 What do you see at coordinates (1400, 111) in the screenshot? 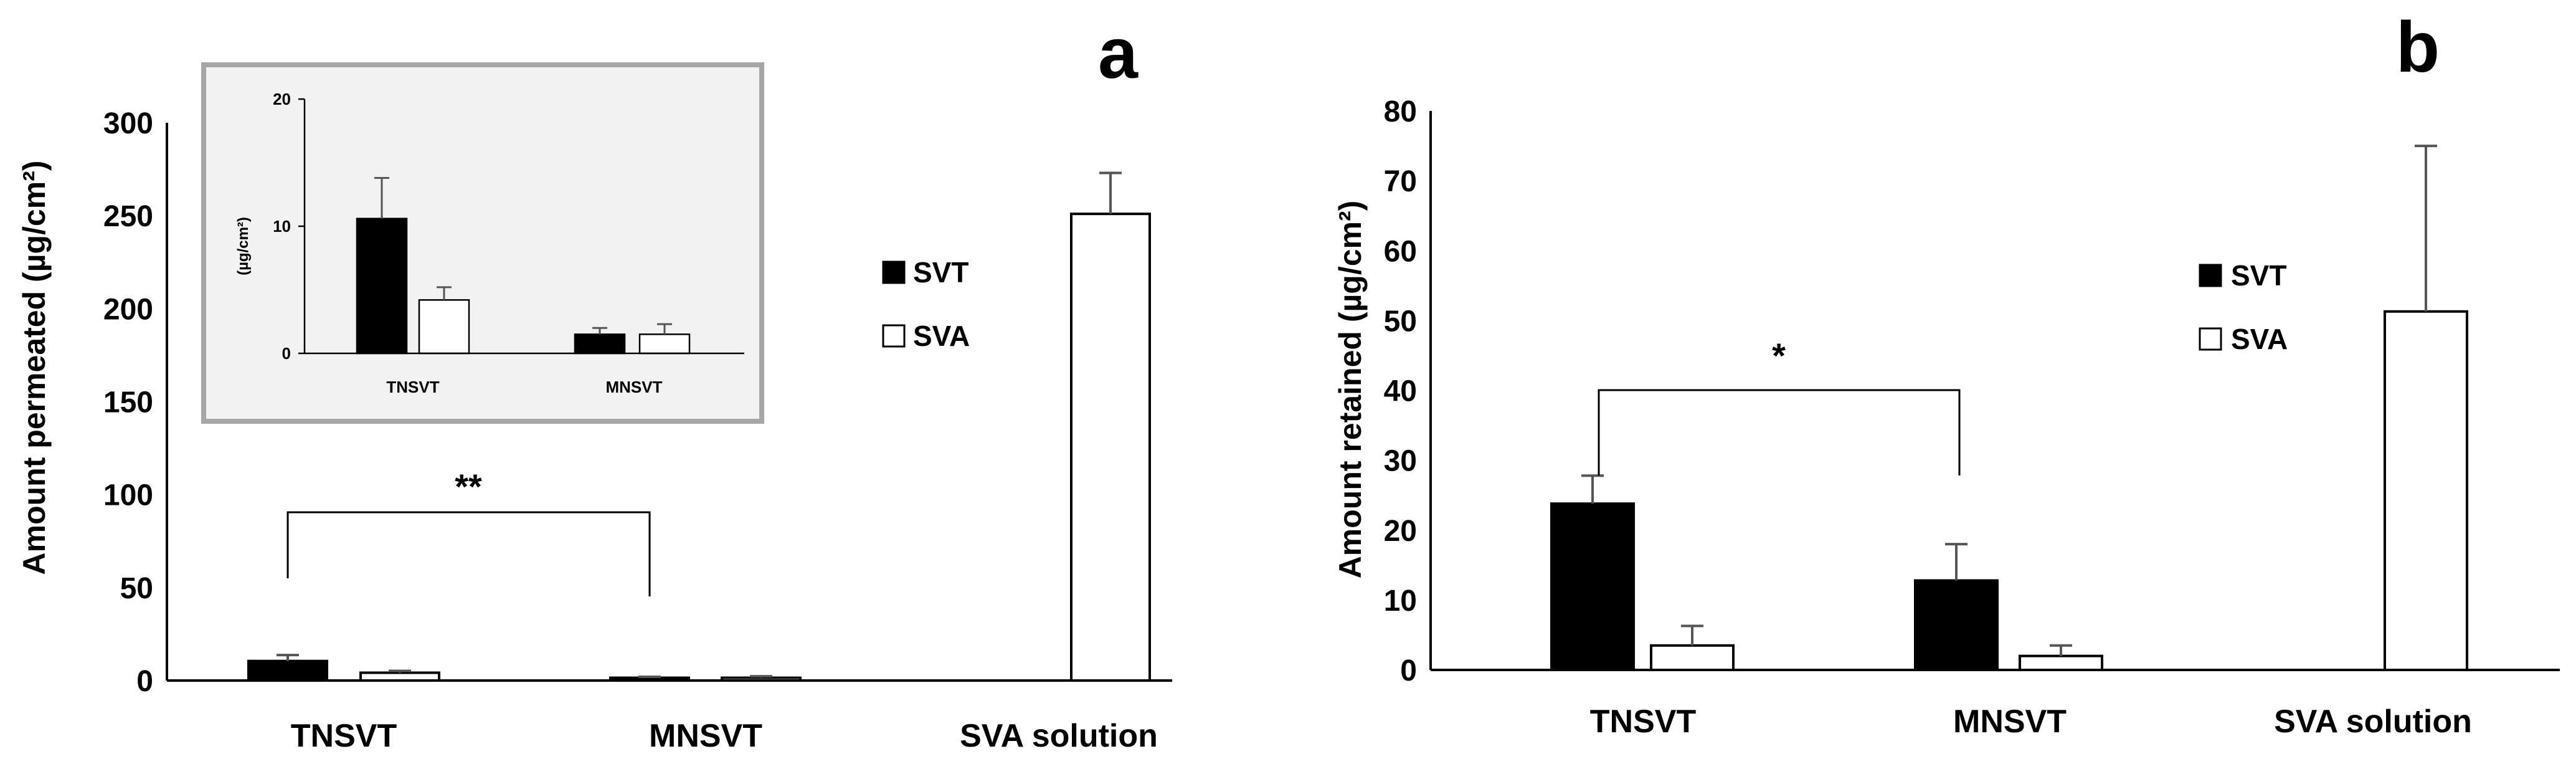
I see `panel-b-y-tick-label: 80` at bounding box center [1400, 111].